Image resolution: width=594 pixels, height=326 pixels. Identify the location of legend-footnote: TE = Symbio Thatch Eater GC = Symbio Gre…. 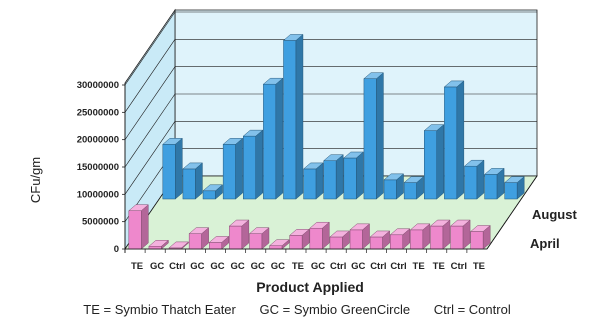
(297, 309).